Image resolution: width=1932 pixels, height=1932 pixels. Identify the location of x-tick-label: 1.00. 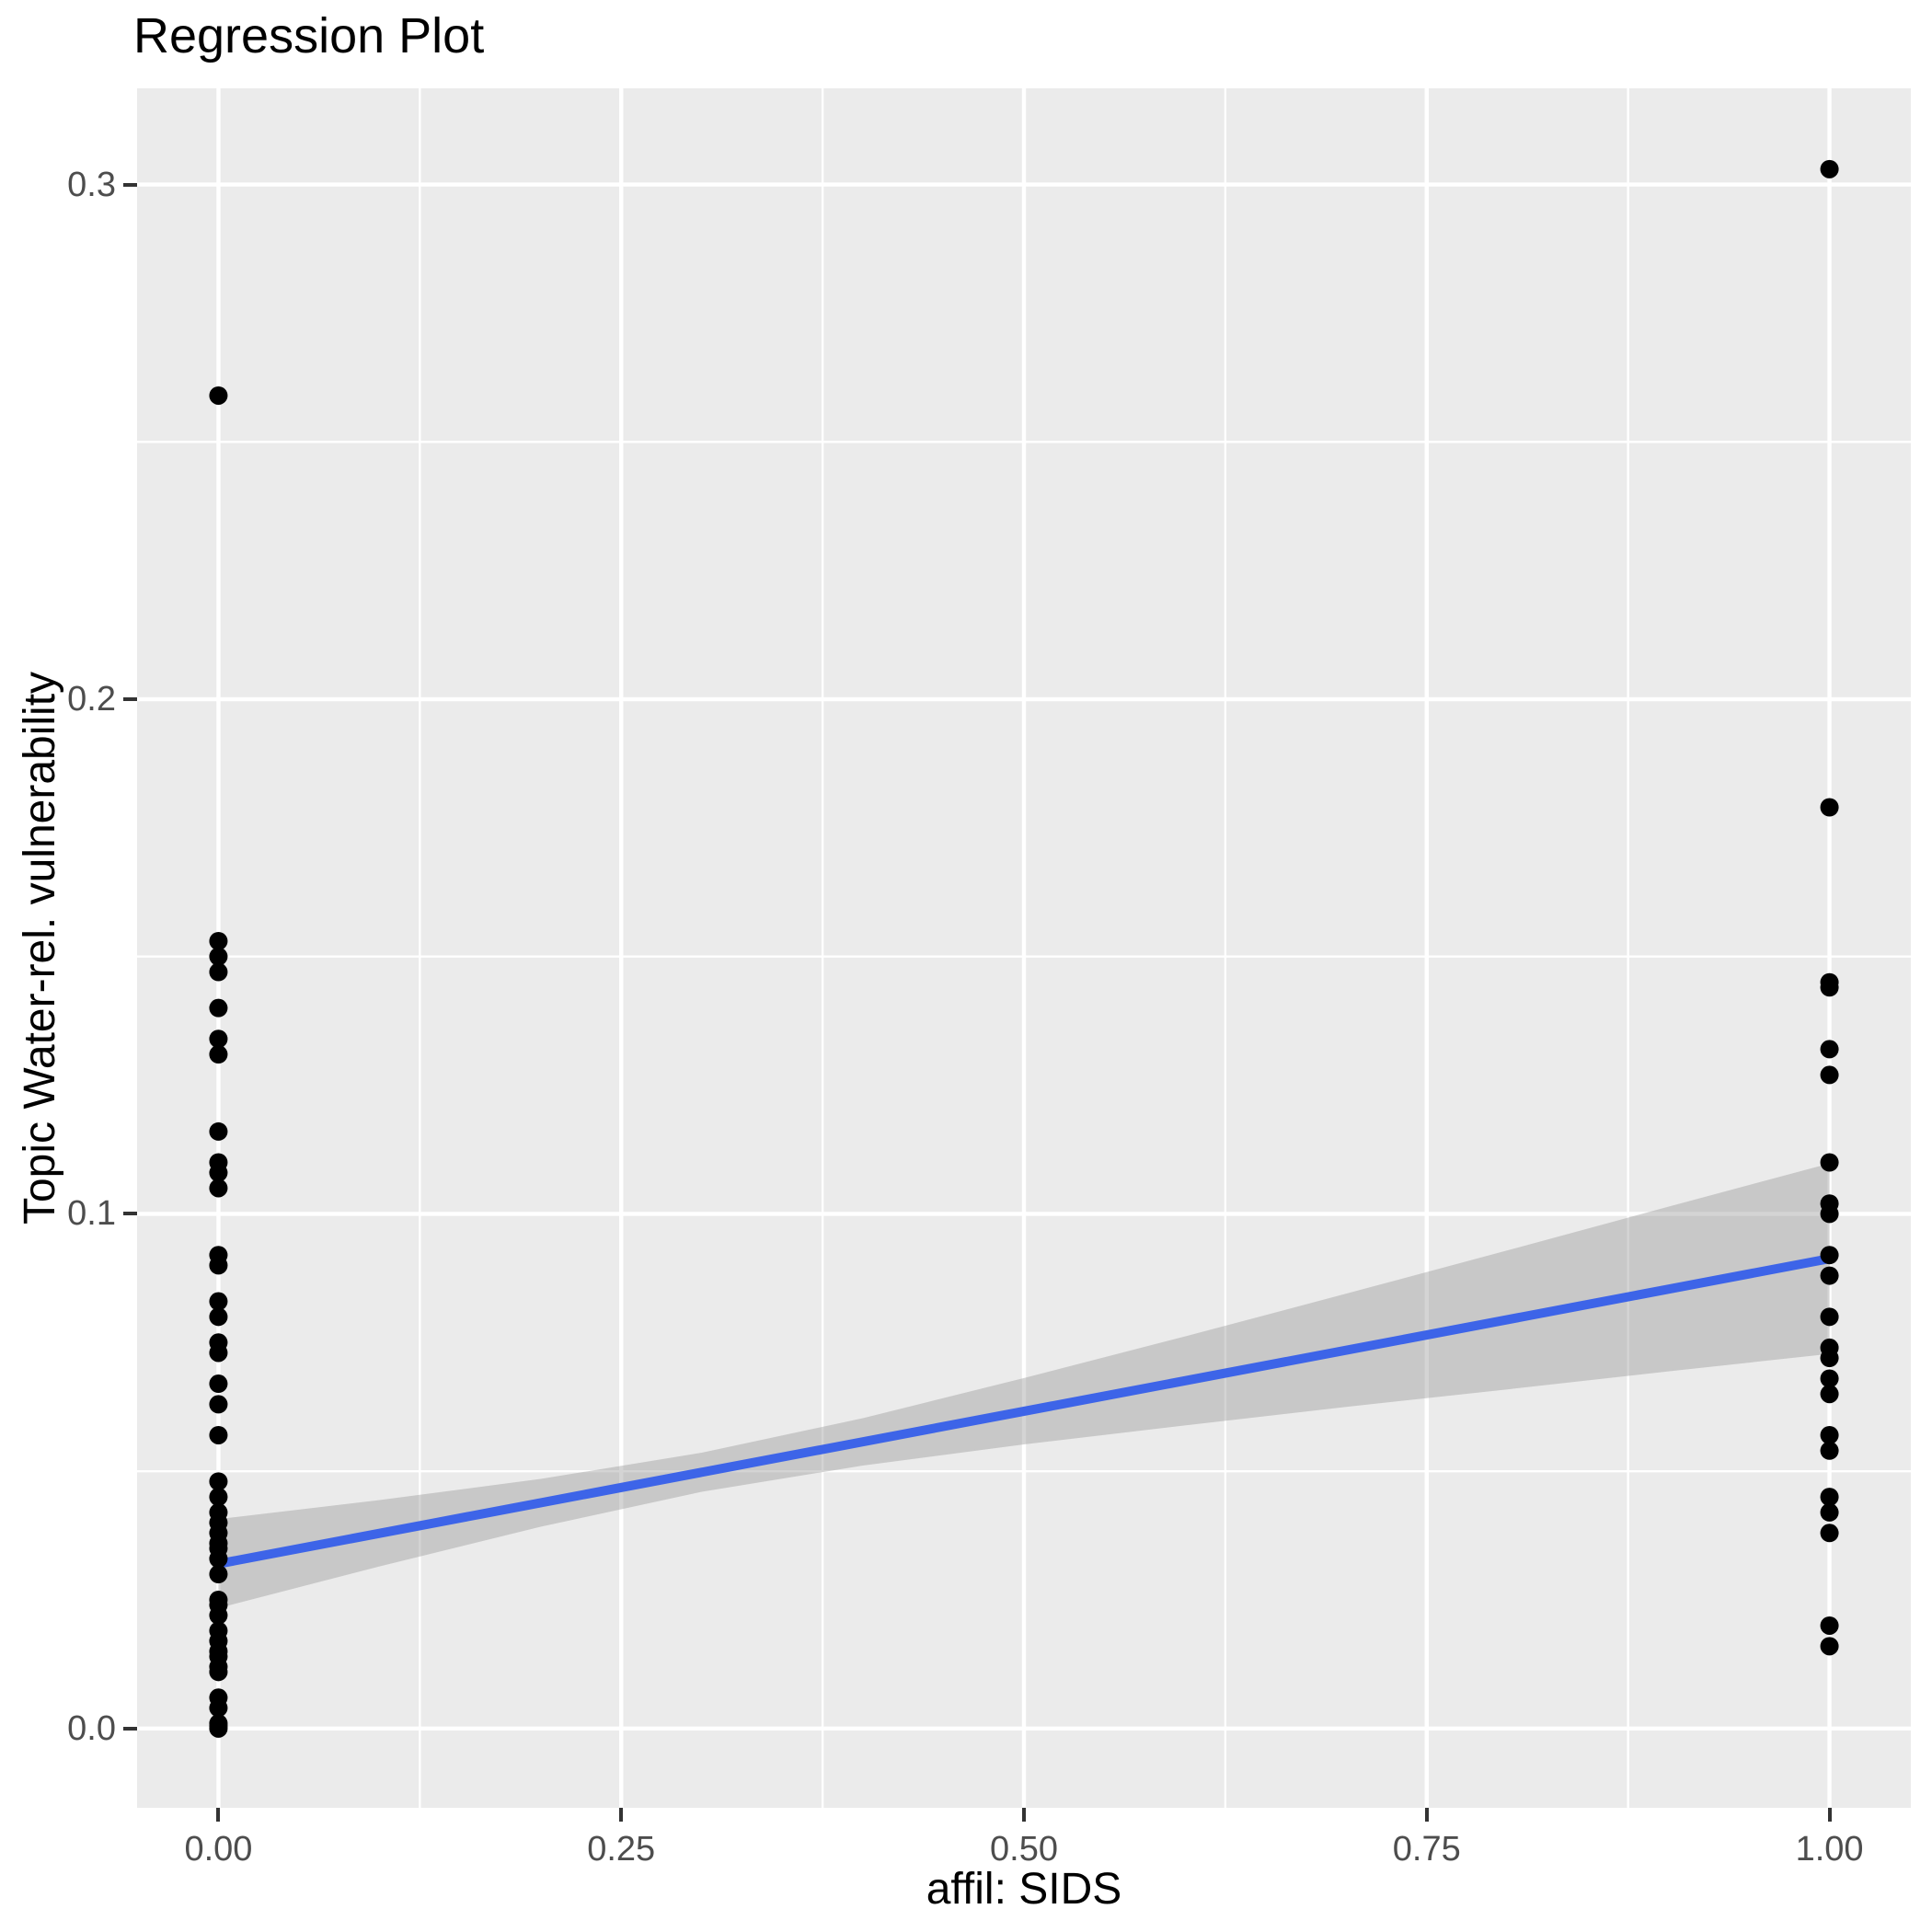
(1829, 1849).